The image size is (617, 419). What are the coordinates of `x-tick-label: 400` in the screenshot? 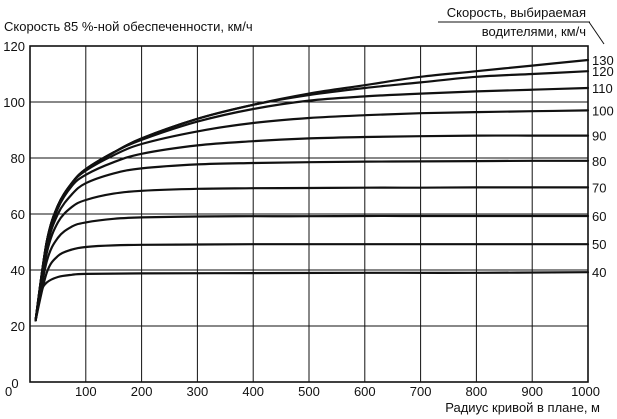 It's located at (253, 391).